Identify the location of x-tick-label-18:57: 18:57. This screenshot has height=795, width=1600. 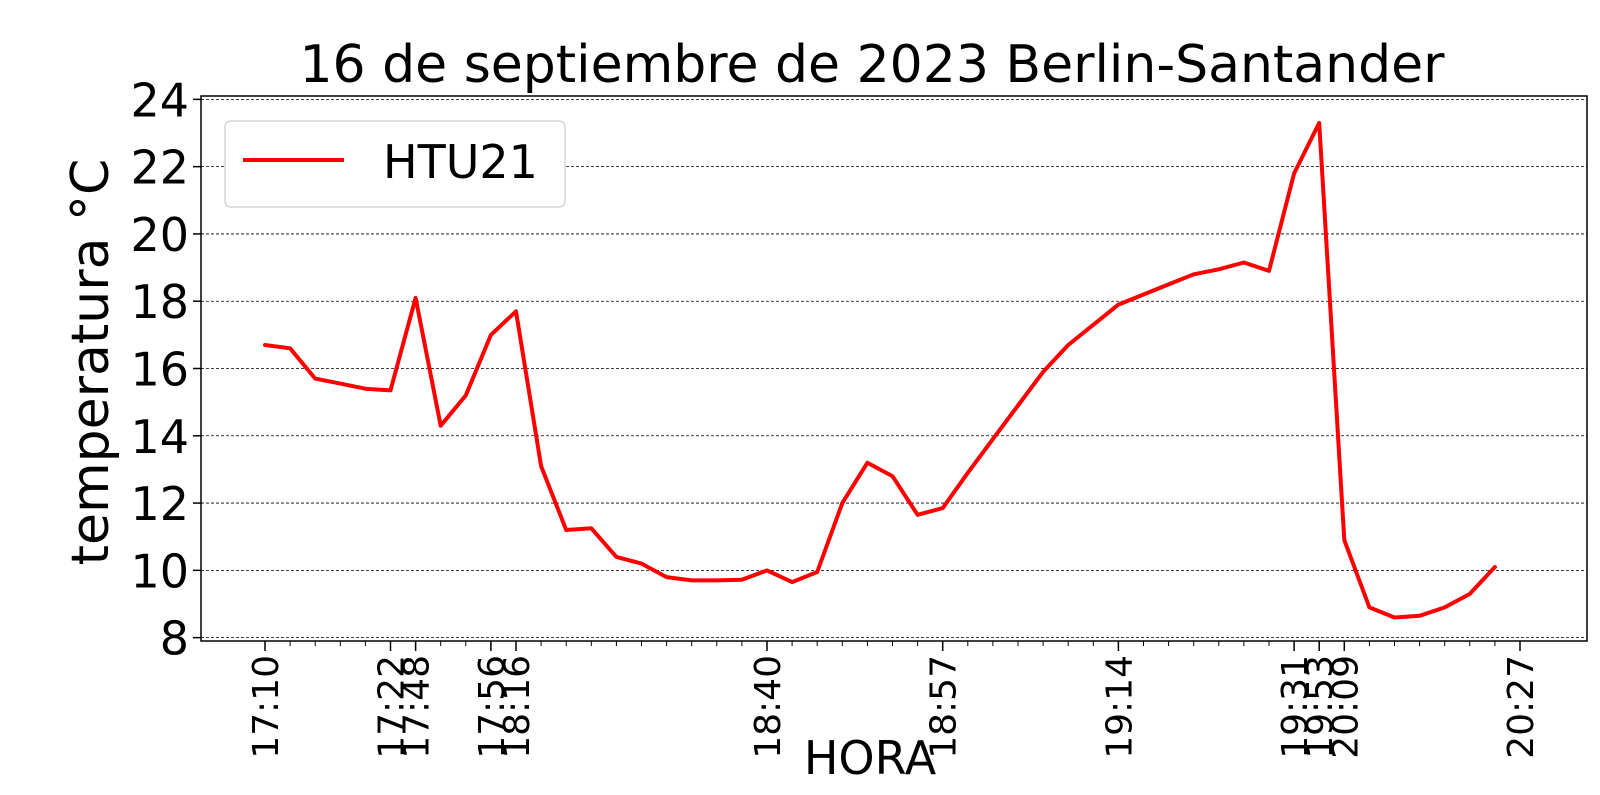
(944, 707).